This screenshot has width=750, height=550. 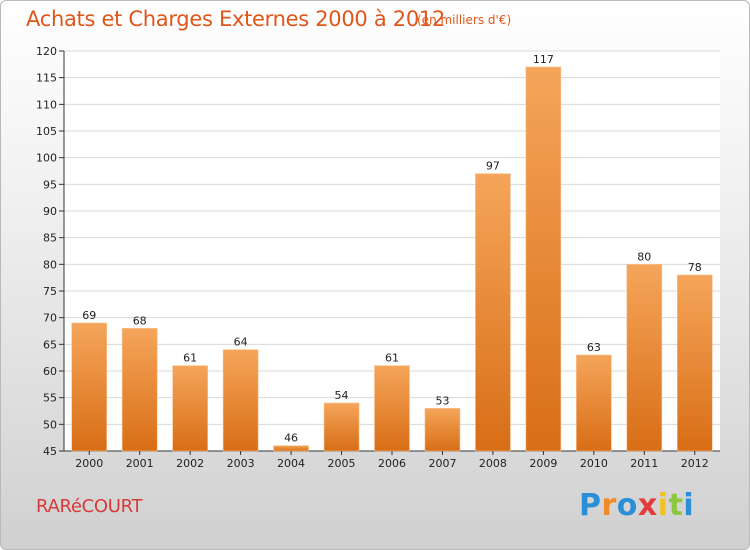 I want to click on data-label: 54, so click(x=342, y=395).